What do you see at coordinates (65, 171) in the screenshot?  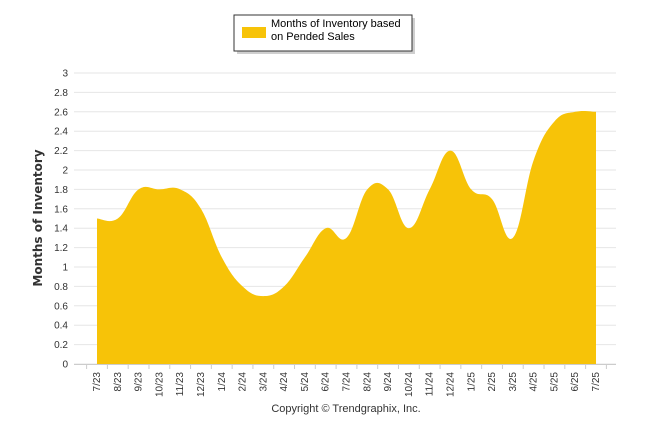 I see `y-tick-label: 2` at bounding box center [65, 171].